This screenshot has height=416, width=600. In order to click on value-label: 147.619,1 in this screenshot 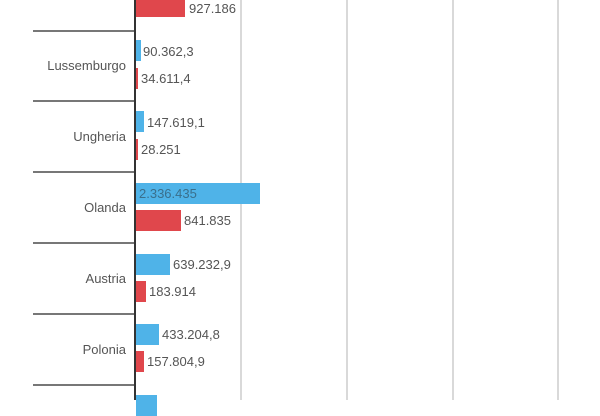, I will do `click(176, 122)`.